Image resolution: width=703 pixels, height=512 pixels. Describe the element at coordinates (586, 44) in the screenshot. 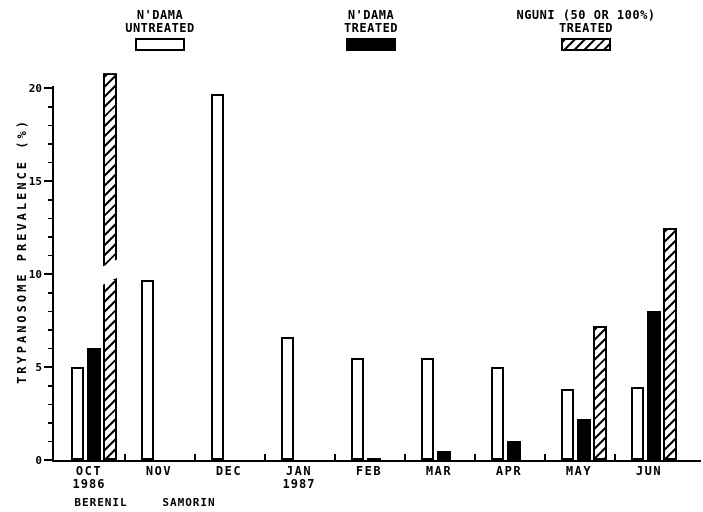

I see `legend-3-hatched-bar-swatch-icon` at that location.